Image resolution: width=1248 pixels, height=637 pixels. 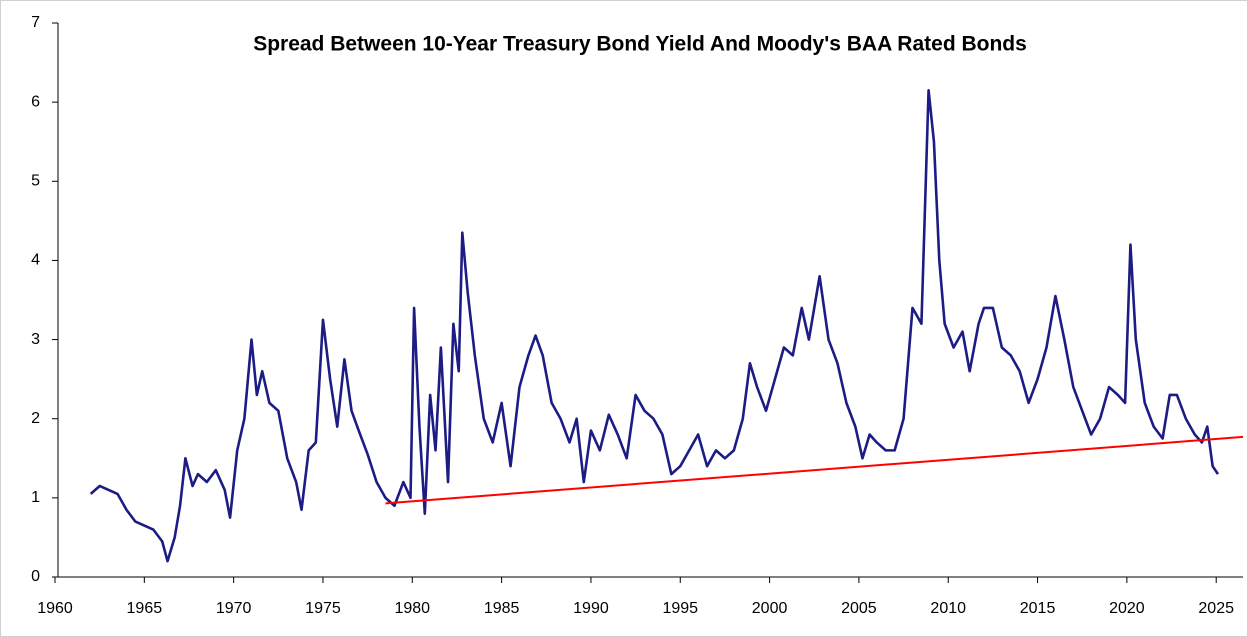 I want to click on x-tick-label: 1965, so click(x=145, y=608).